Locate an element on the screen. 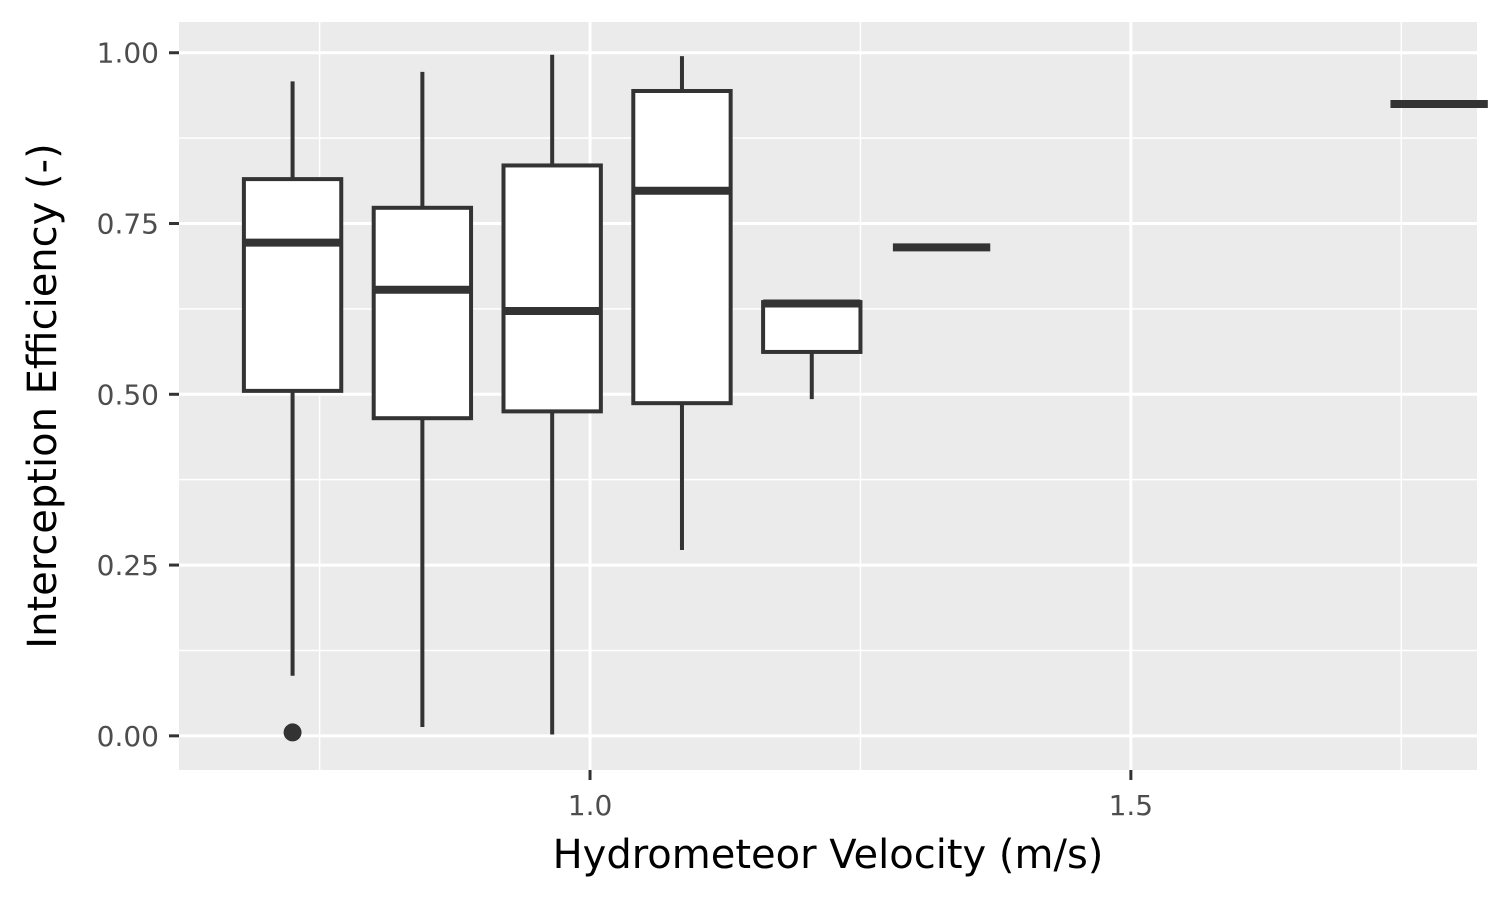 Image resolution: width=1500 pixels, height=900 pixels. x-tick-label: 1.0 is located at coordinates (590, 805).